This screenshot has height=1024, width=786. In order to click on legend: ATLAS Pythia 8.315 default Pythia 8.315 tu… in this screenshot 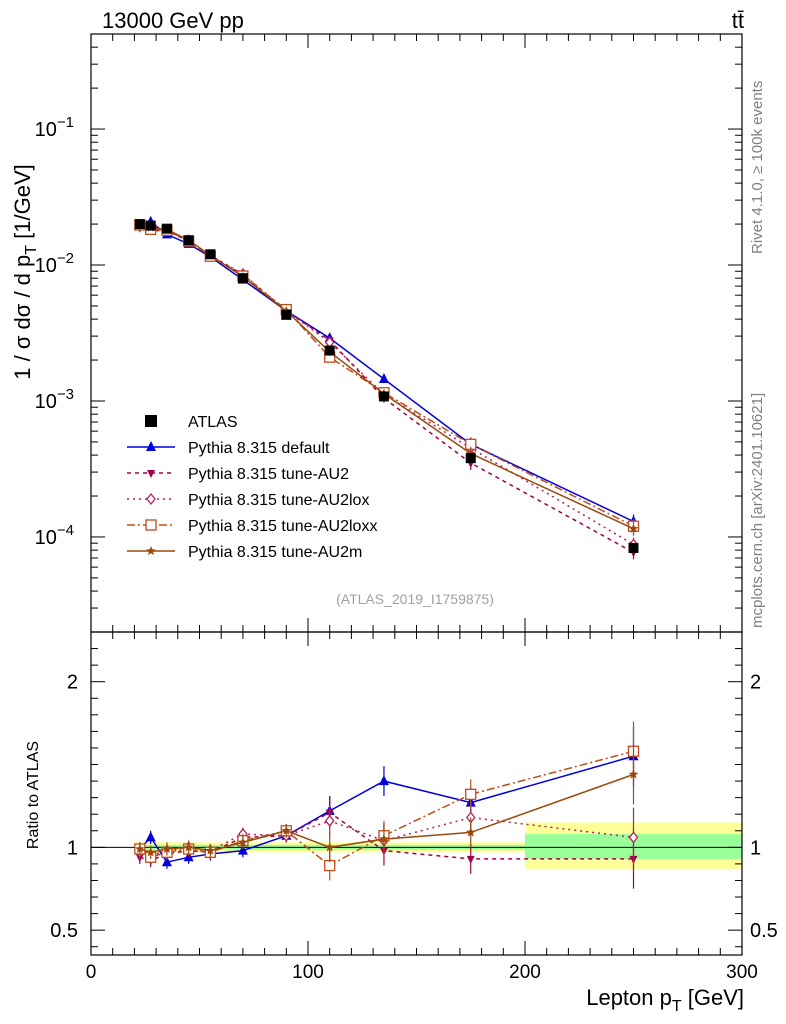, I will do `click(252, 487)`.